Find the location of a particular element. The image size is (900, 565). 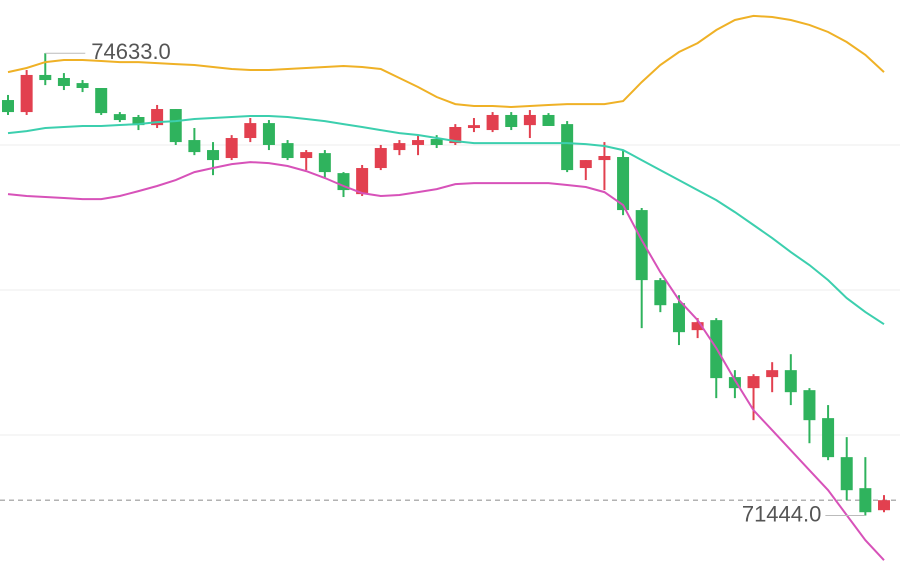

annotation-label: 71444.0 is located at coordinates (782, 513).